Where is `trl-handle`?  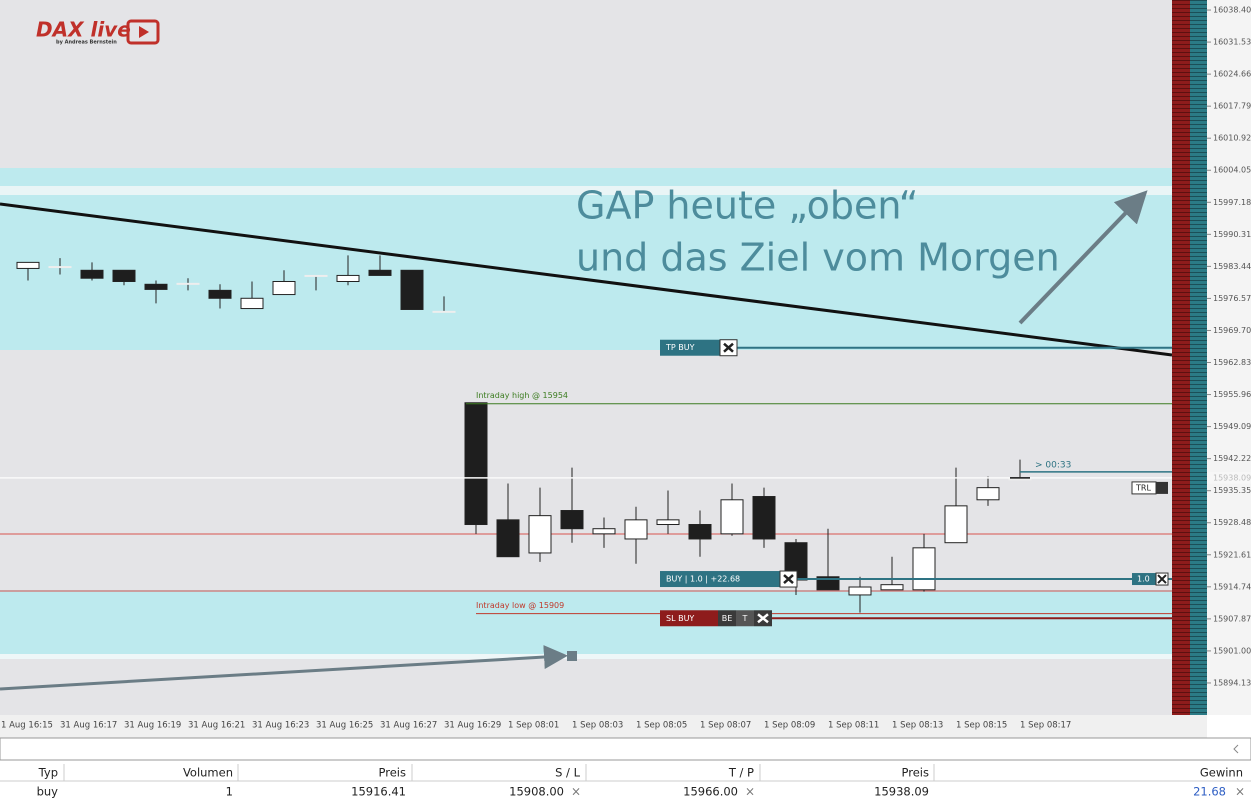 trl-handle is located at coordinates (1162, 487).